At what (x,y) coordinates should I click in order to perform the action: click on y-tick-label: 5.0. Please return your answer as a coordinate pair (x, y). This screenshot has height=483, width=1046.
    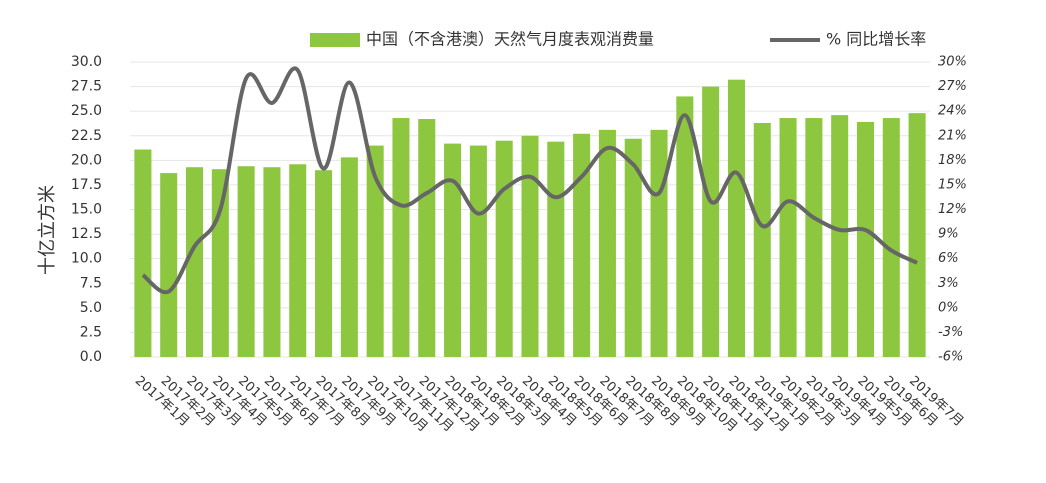
    Looking at the image, I should click on (91, 308).